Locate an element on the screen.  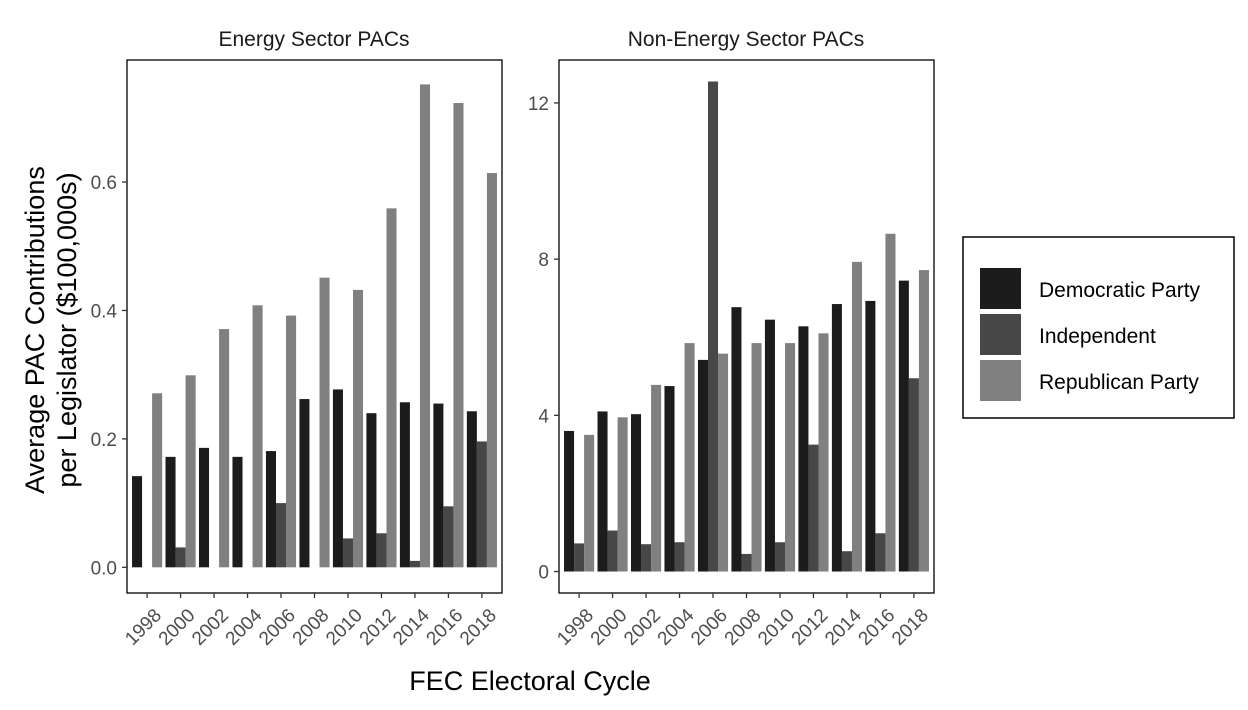
y-tick-label: 0.4 is located at coordinates (104, 311).